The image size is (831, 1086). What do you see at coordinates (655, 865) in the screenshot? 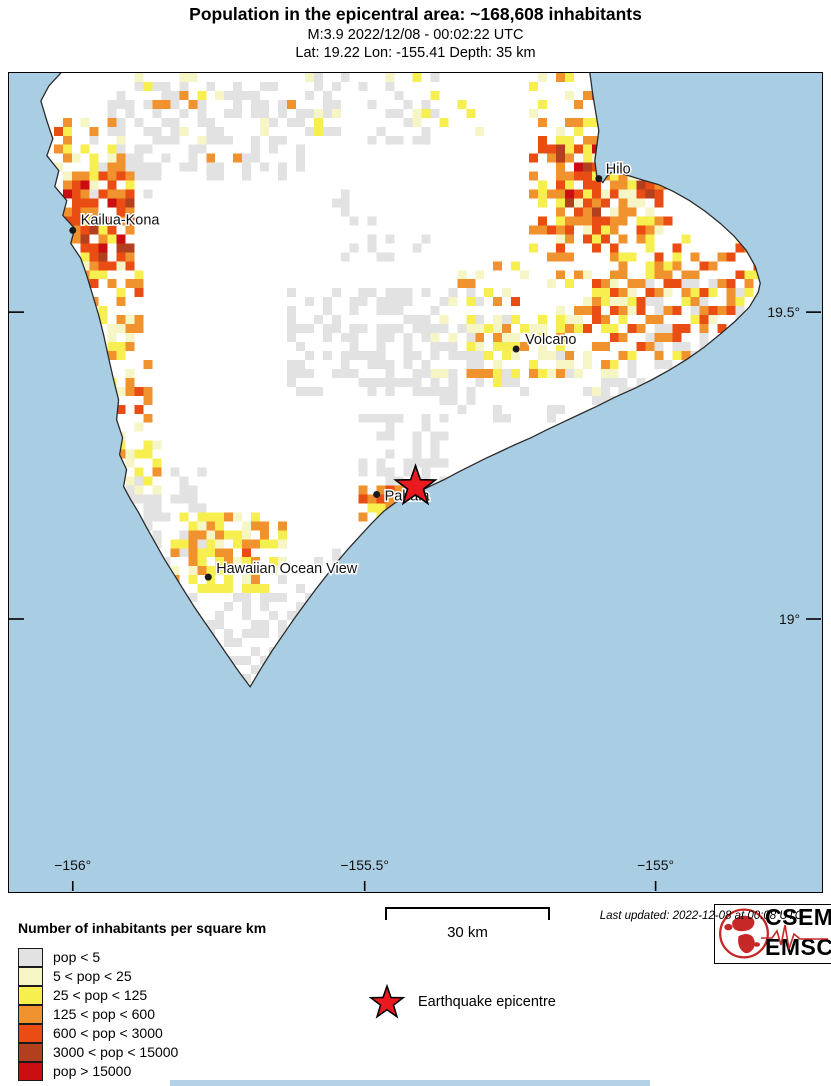
I see `longitude-tick-label: −155°` at bounding box center [655, 865].